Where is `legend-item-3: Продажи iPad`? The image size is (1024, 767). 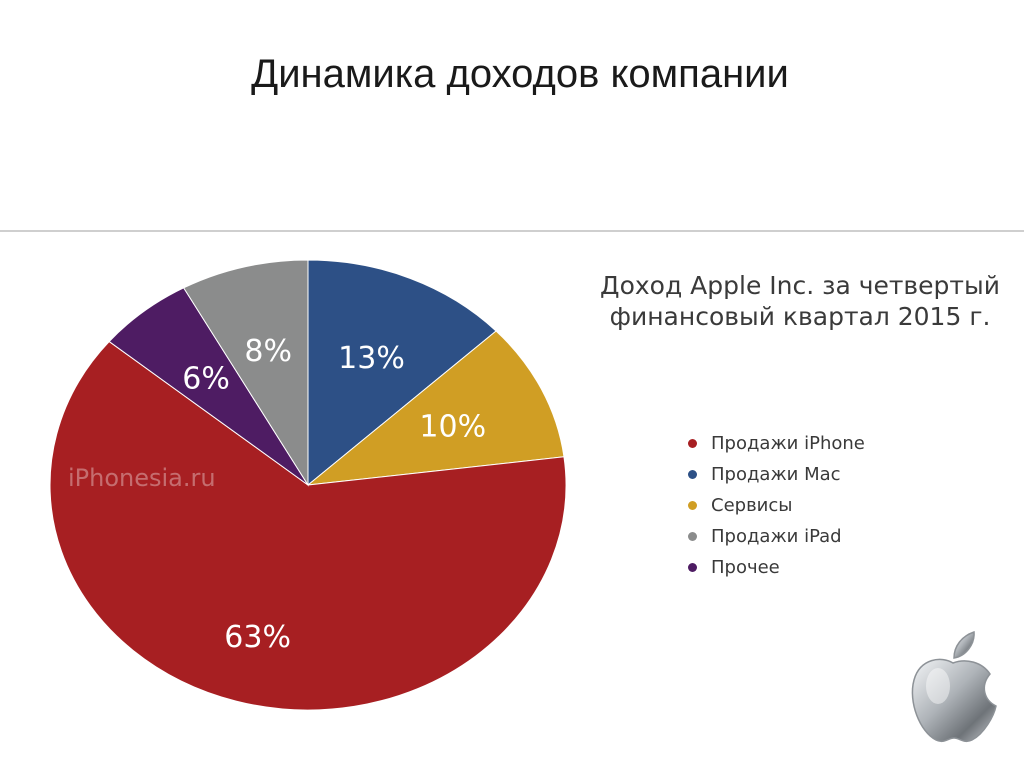 legend-item-3: Продажи iPad is located at coordinates (776, 536).